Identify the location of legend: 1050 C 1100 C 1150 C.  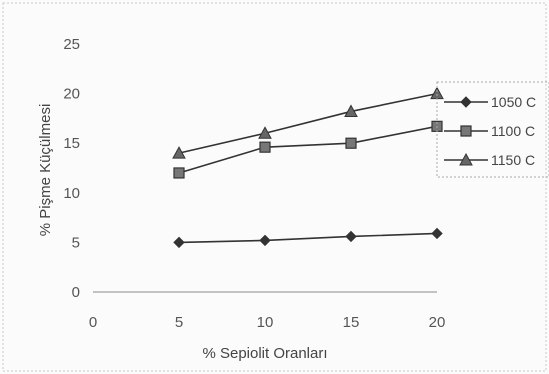
(492, 129).